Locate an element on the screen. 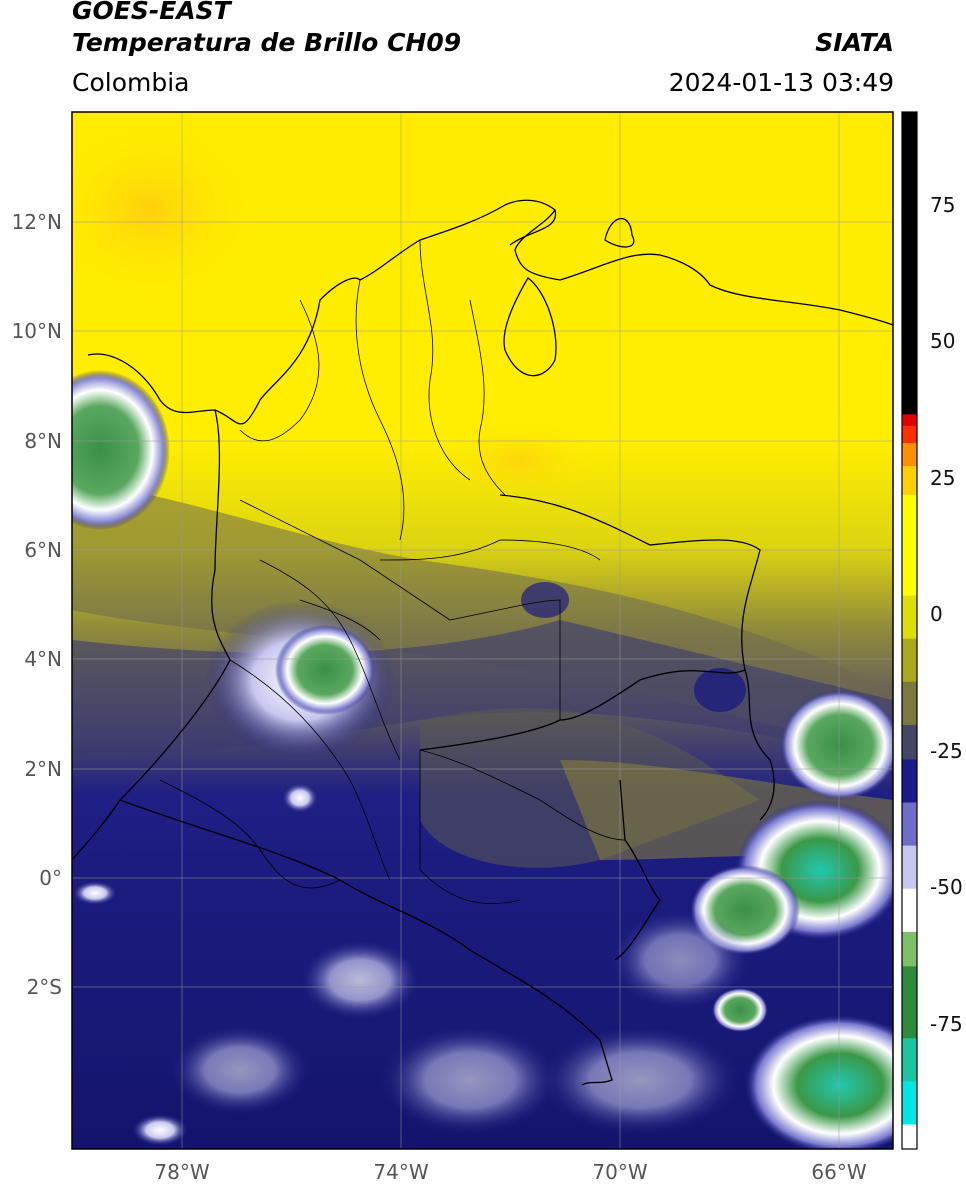  lat-tick-label: 2°S is located at coordinates (44, 987).